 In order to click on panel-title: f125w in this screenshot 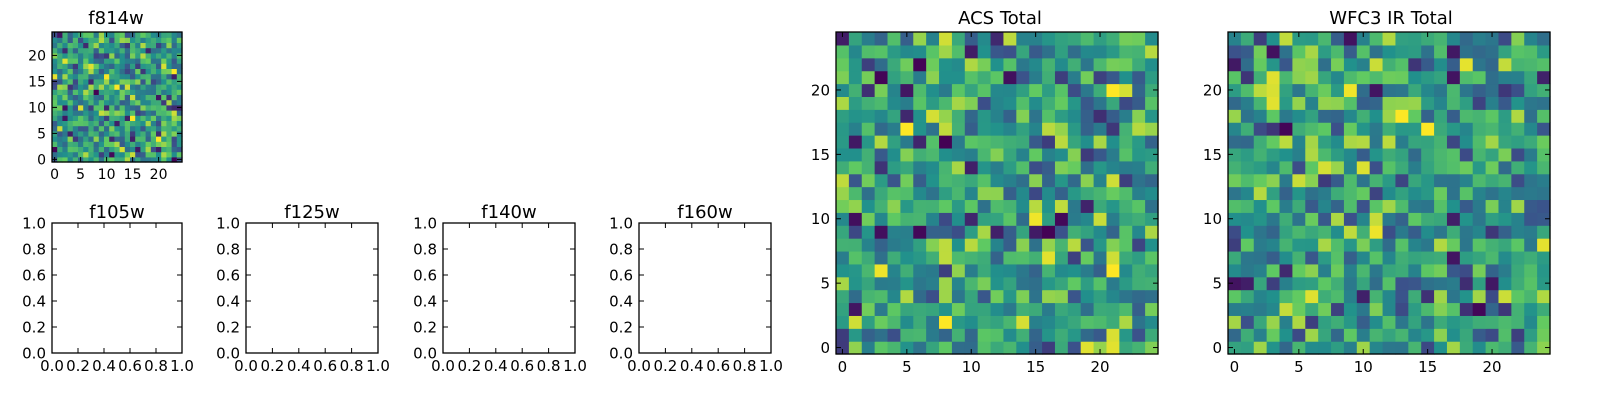, I will do `click(311, 212)`.